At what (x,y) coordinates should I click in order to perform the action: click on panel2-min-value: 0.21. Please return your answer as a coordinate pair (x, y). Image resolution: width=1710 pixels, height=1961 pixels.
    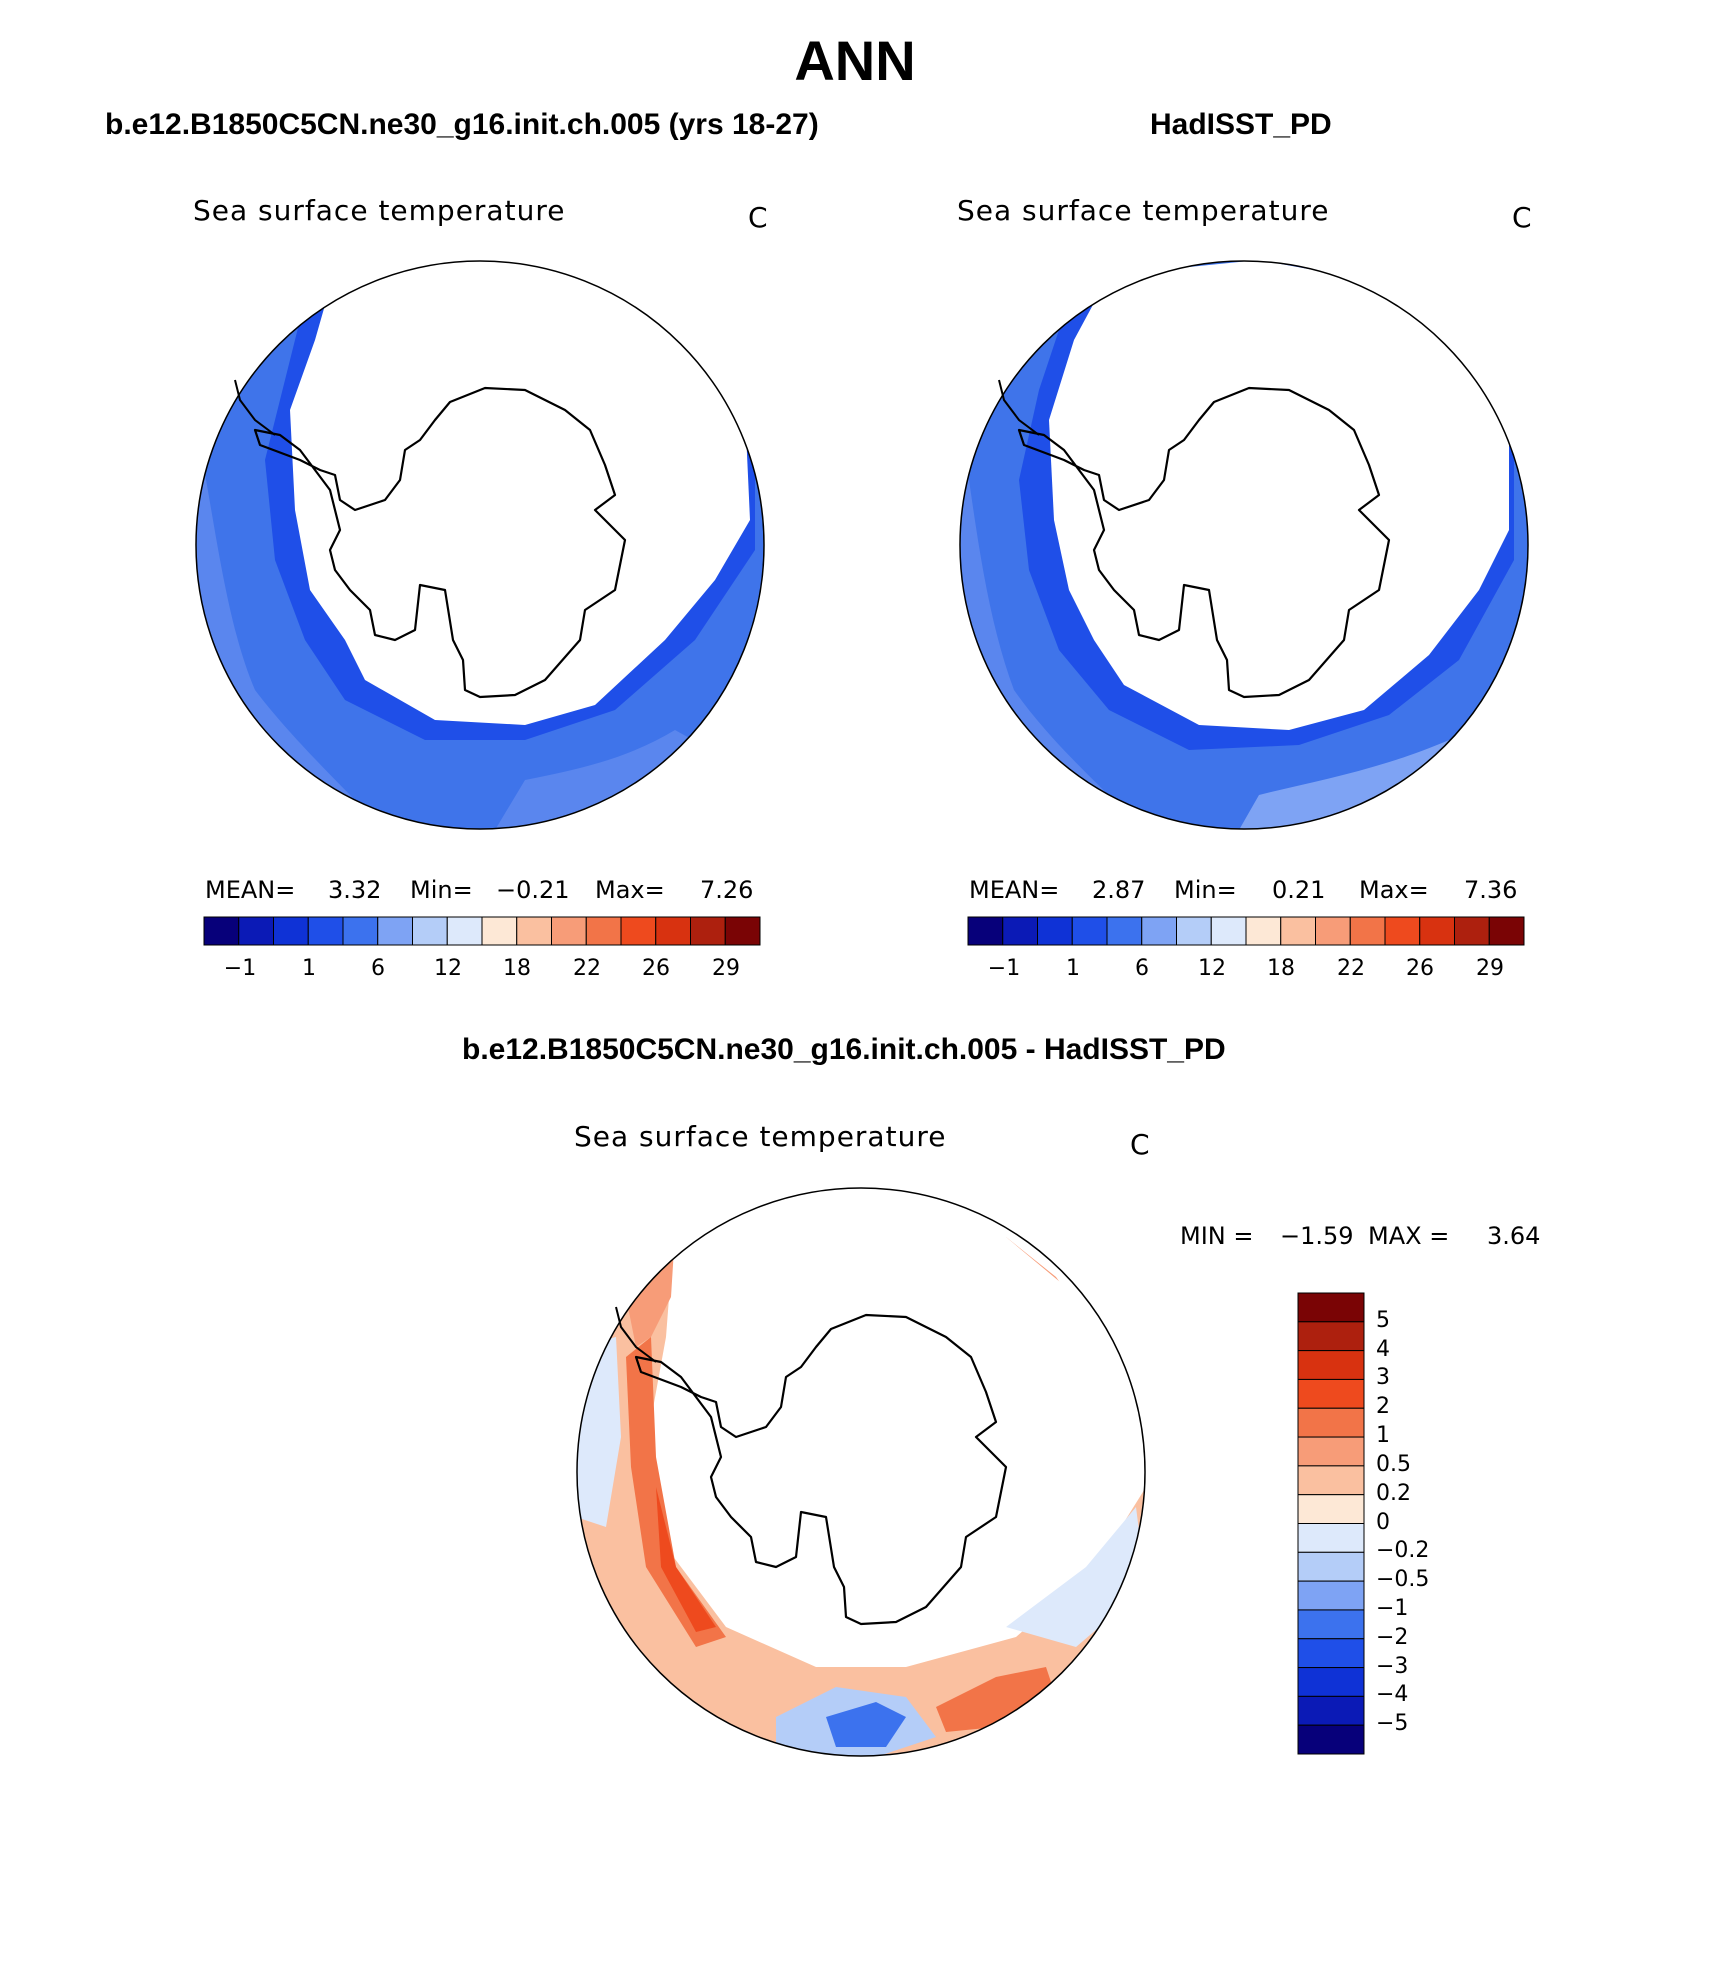
    Looking at the image, I should click on (1299, 890).